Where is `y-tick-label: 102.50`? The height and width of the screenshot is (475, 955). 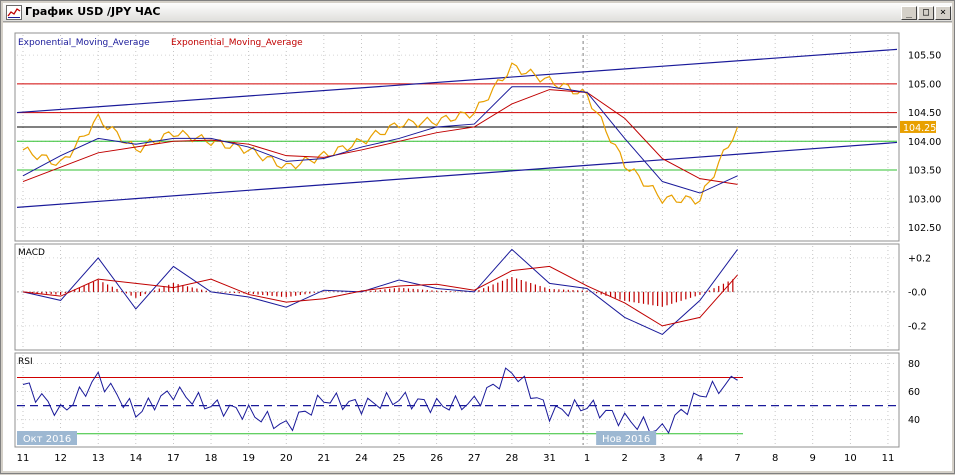 y-tick-label: 102.50 is located at coordinates (924, 228).